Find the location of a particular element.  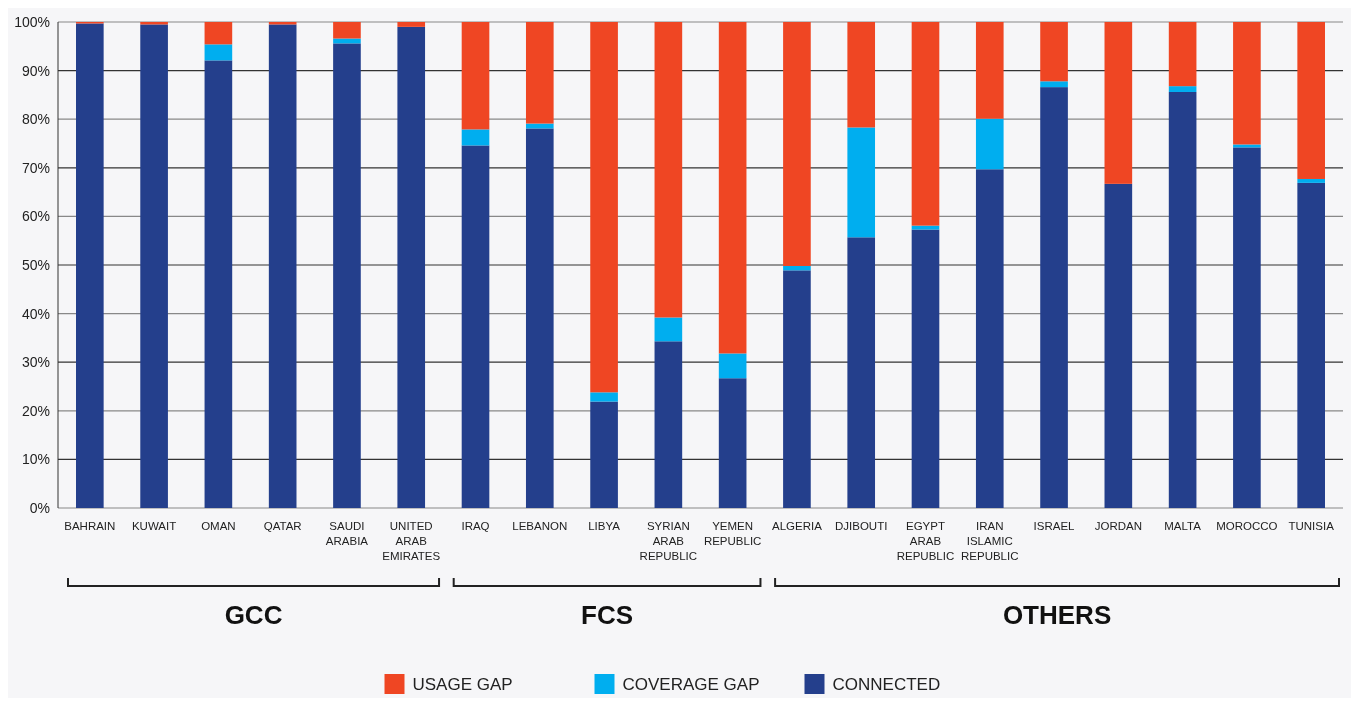

x-tick-label: IRAN ISLAMIC REPUBLIC is located at coordinates (990, 541).